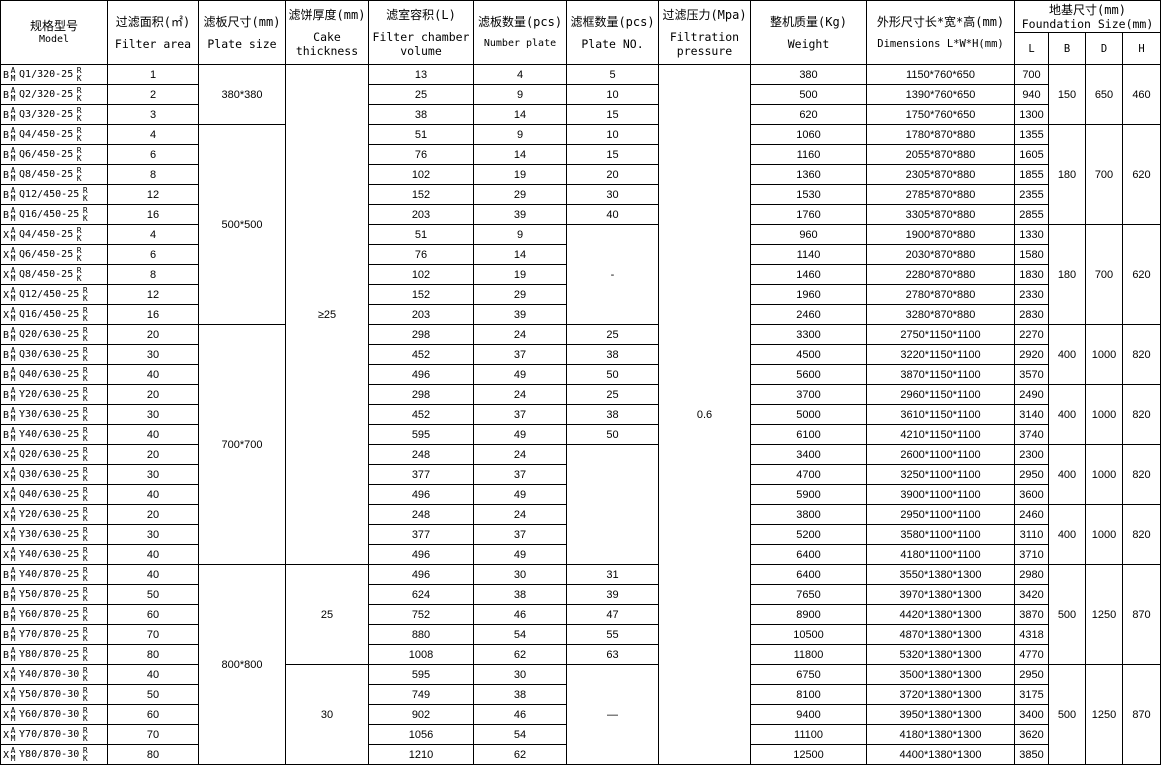 The width and height of the screenshot is (1161, 766). Describe the element at coordinates (54, 154) in the screenshot. I see `model-cell: B A M Q6/450-25 R K` at that location.